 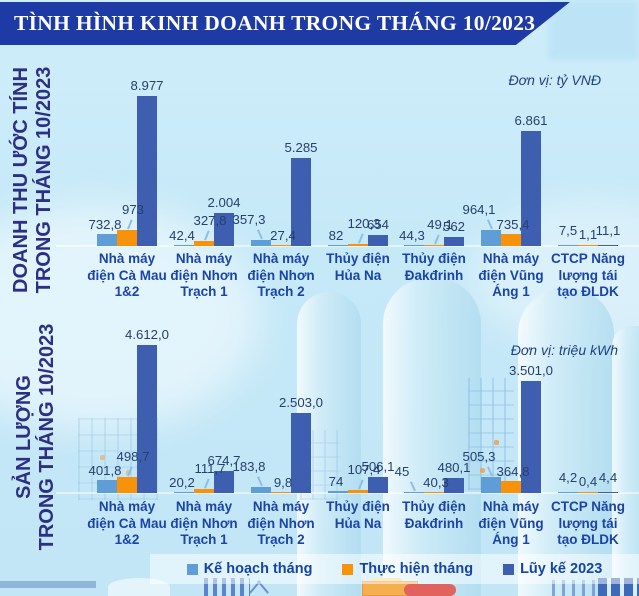 What do you see at coordinates (182, 482) in the screenshot?
I see `value-label: 20,2` at bounding box center [182, 482].